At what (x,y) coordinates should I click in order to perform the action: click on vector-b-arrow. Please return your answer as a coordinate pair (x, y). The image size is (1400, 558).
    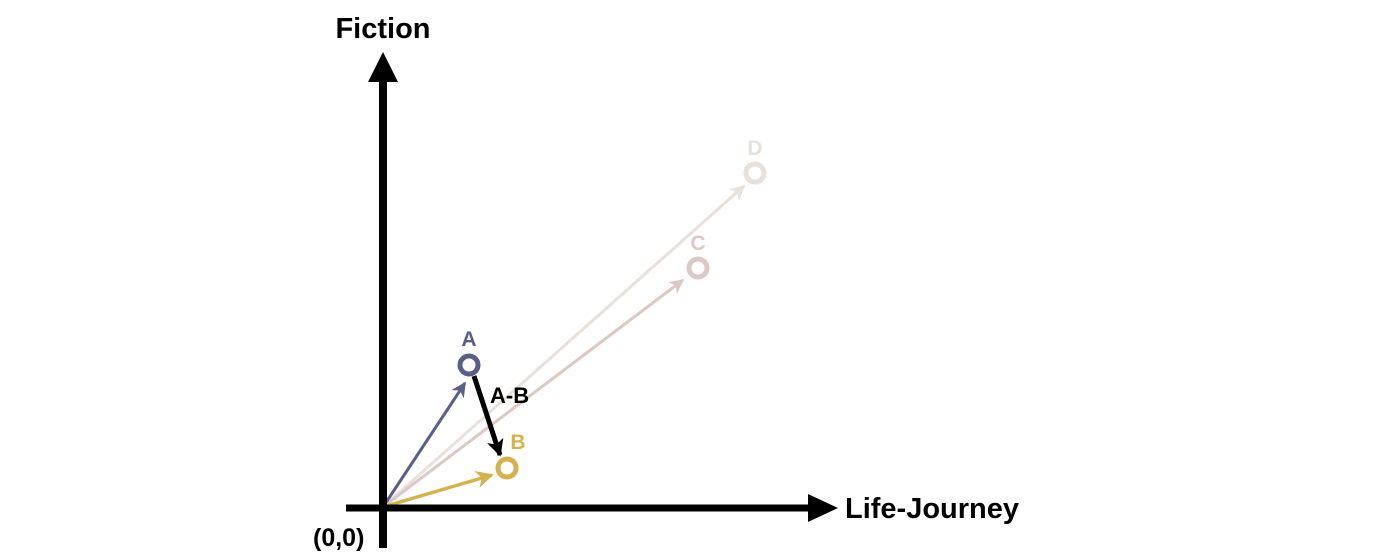
    Looking at the image, I should click on (438, 490).